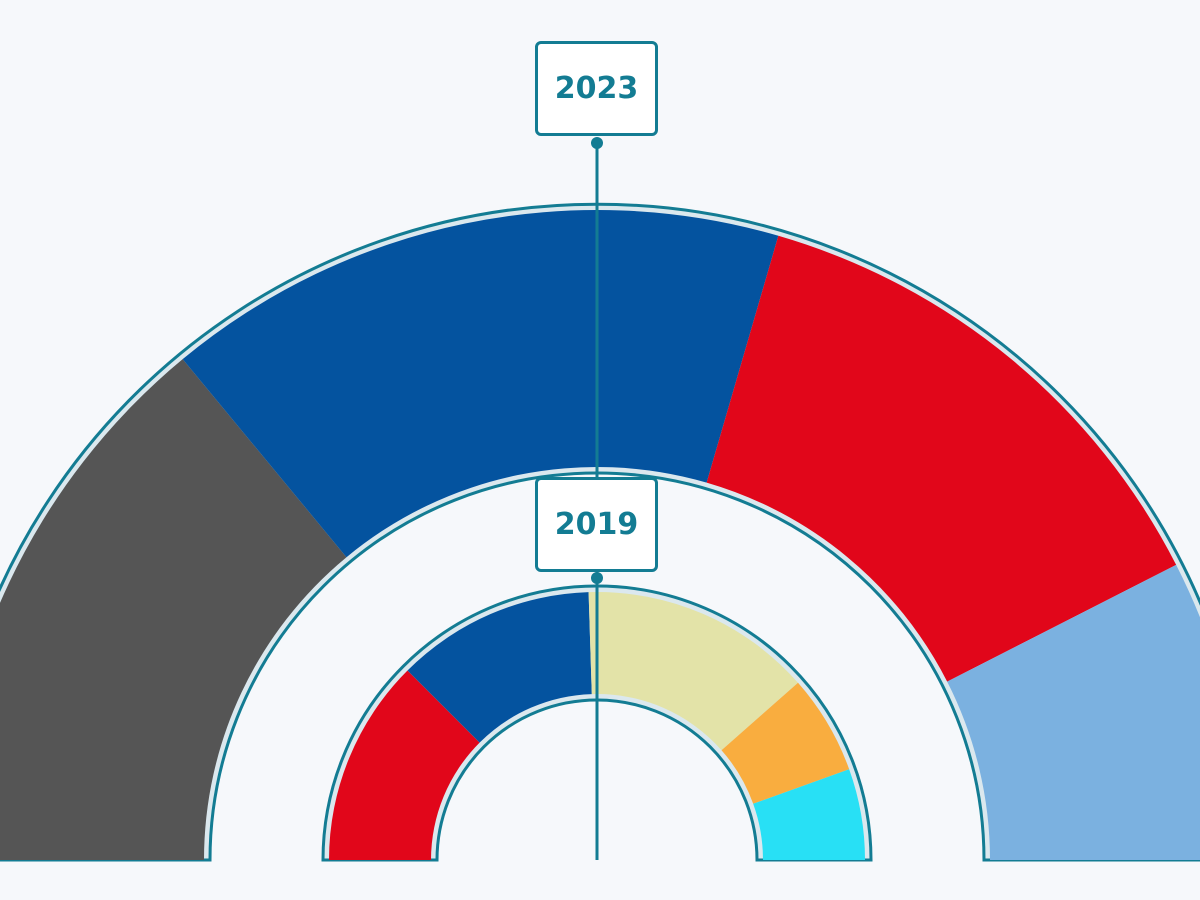 This screenshot has height=900, width=1200. I want to click on year-label-2023: 2023, so click(596, 88).